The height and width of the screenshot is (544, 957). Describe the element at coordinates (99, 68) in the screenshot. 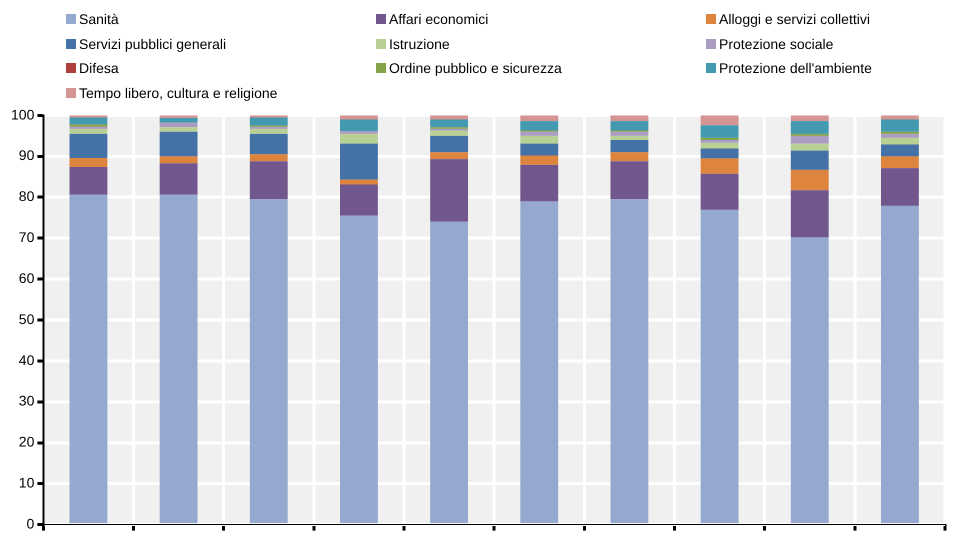

I see `legend-label: Difesa` at that location.